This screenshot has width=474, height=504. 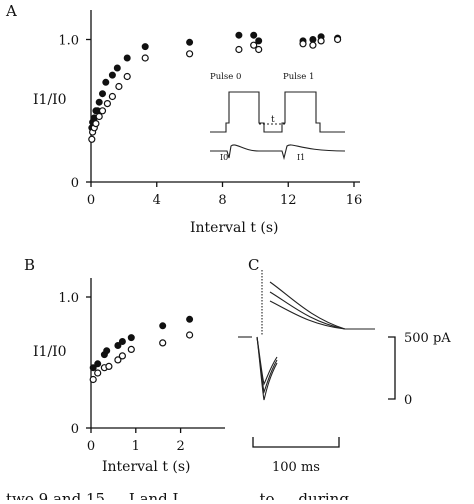 I want to click on panel-a-y-tick-label: 0, so click(x=75, y=183).